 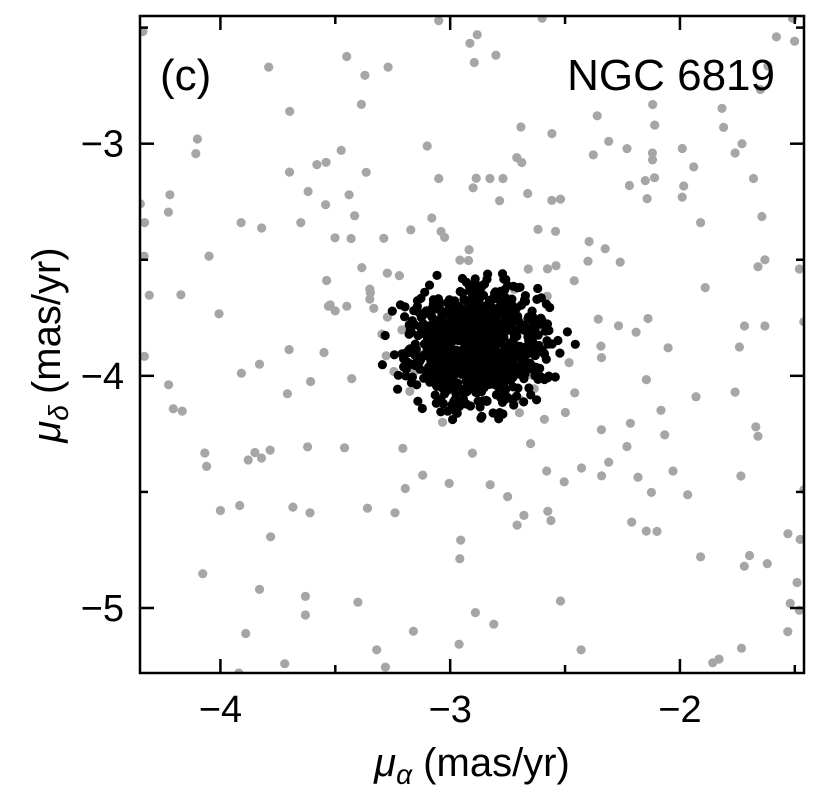 I want to click on y-tick-label: −4, so click(x=102, y=377).